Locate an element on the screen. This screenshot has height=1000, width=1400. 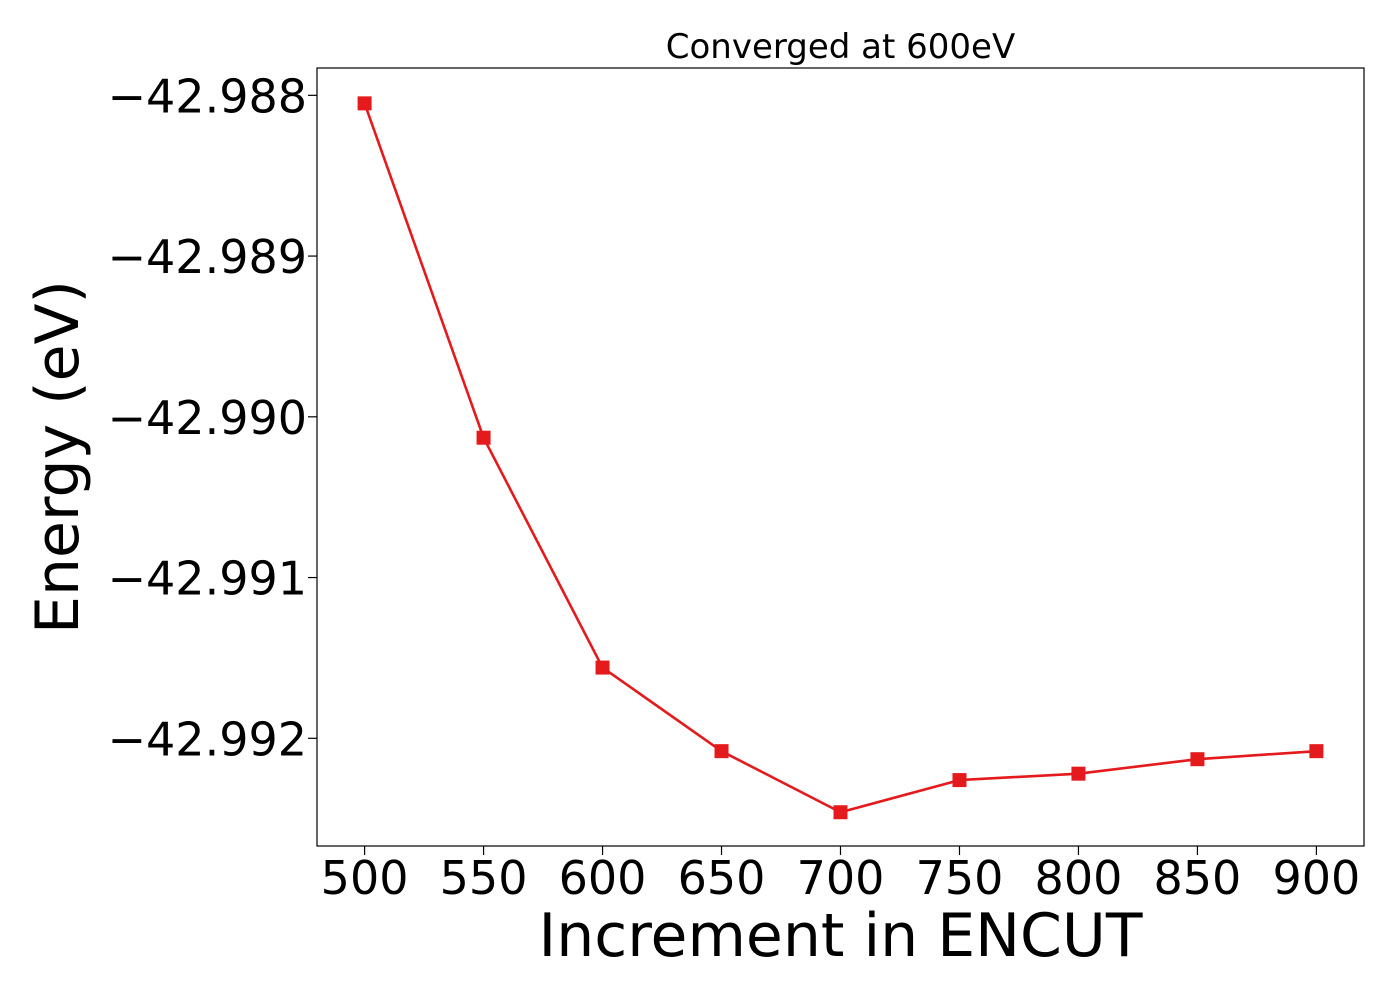
x-axis-label: Increment in ENCUT is located at coordinates (841, 936).